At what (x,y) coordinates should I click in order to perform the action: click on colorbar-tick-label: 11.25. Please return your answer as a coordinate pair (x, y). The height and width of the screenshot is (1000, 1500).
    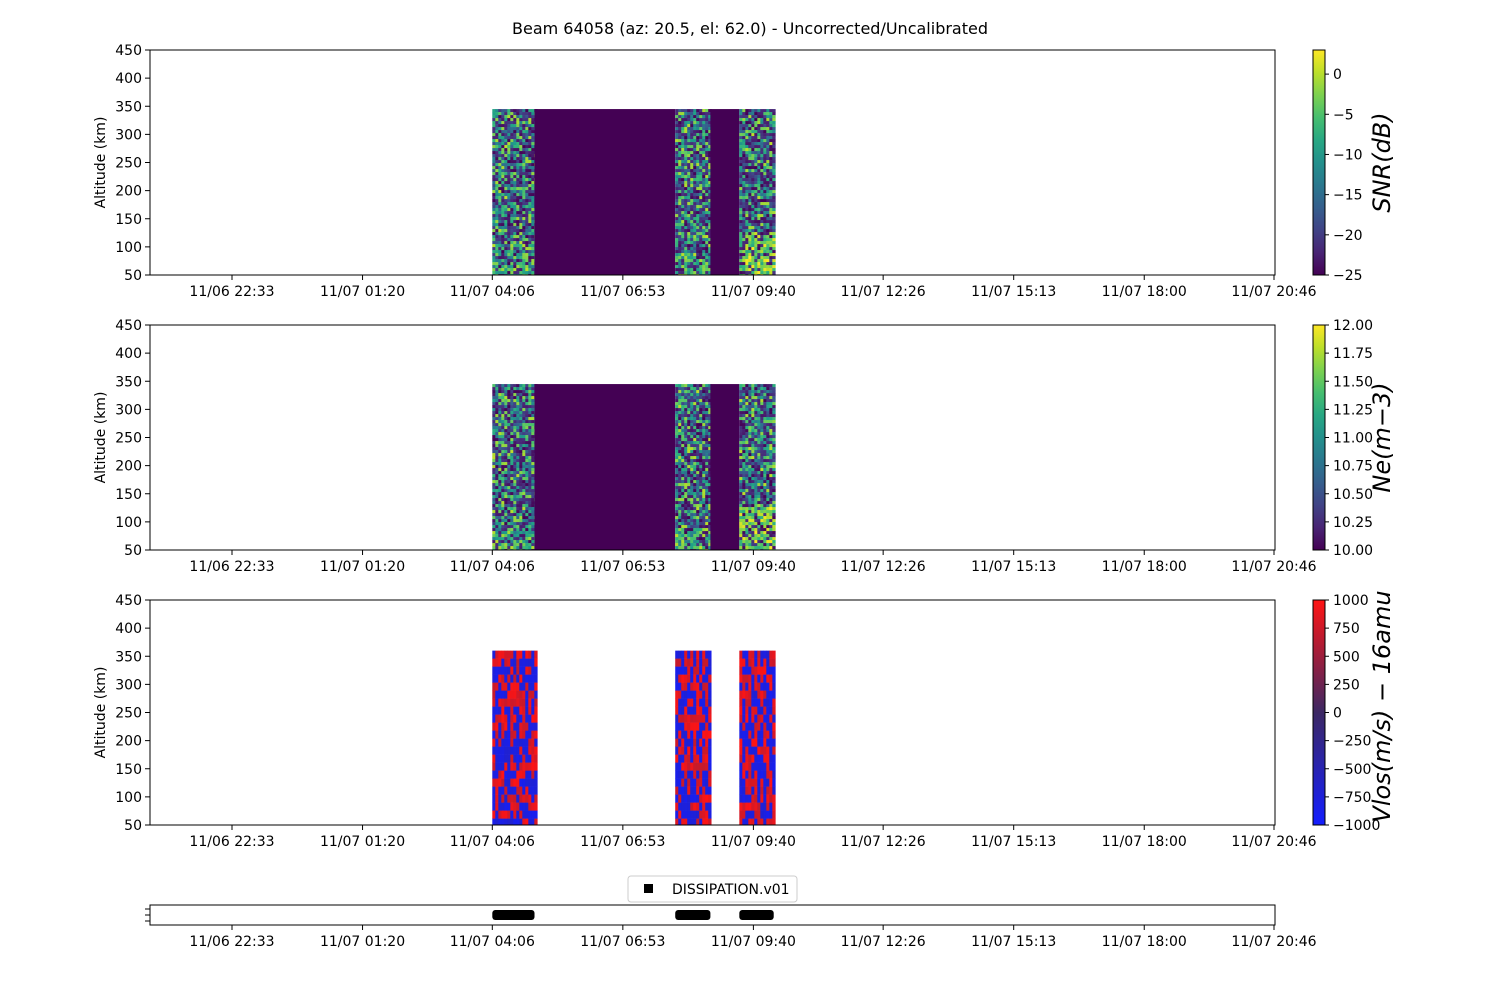
    Looking at the image, I should click on (1353, 410).